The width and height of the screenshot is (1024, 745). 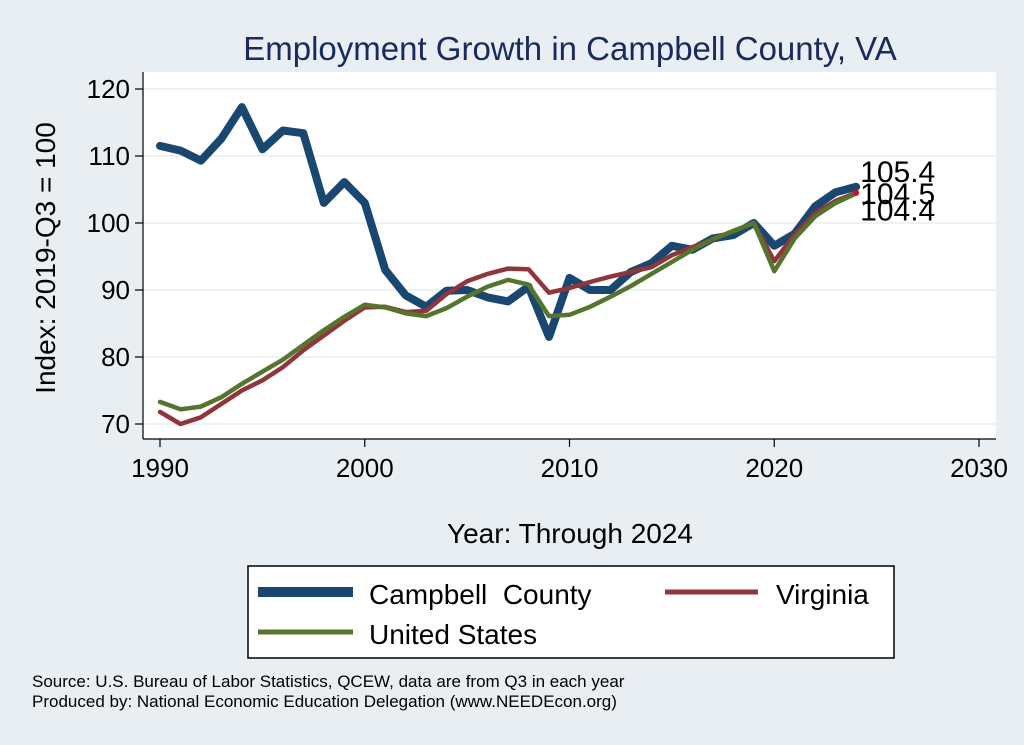 I want to click on y-tick-label: 70, so click(x=115, y=424).